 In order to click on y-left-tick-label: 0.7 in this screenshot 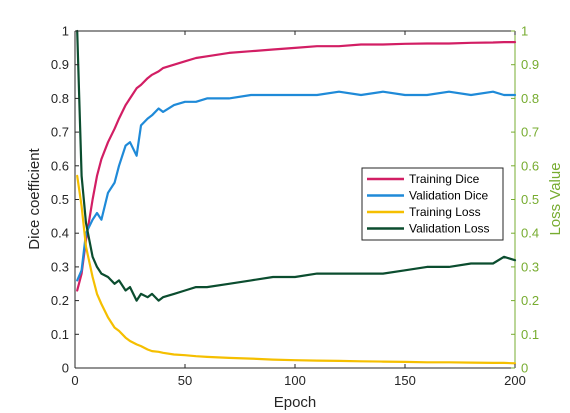, I will do `click(60, 132)`.